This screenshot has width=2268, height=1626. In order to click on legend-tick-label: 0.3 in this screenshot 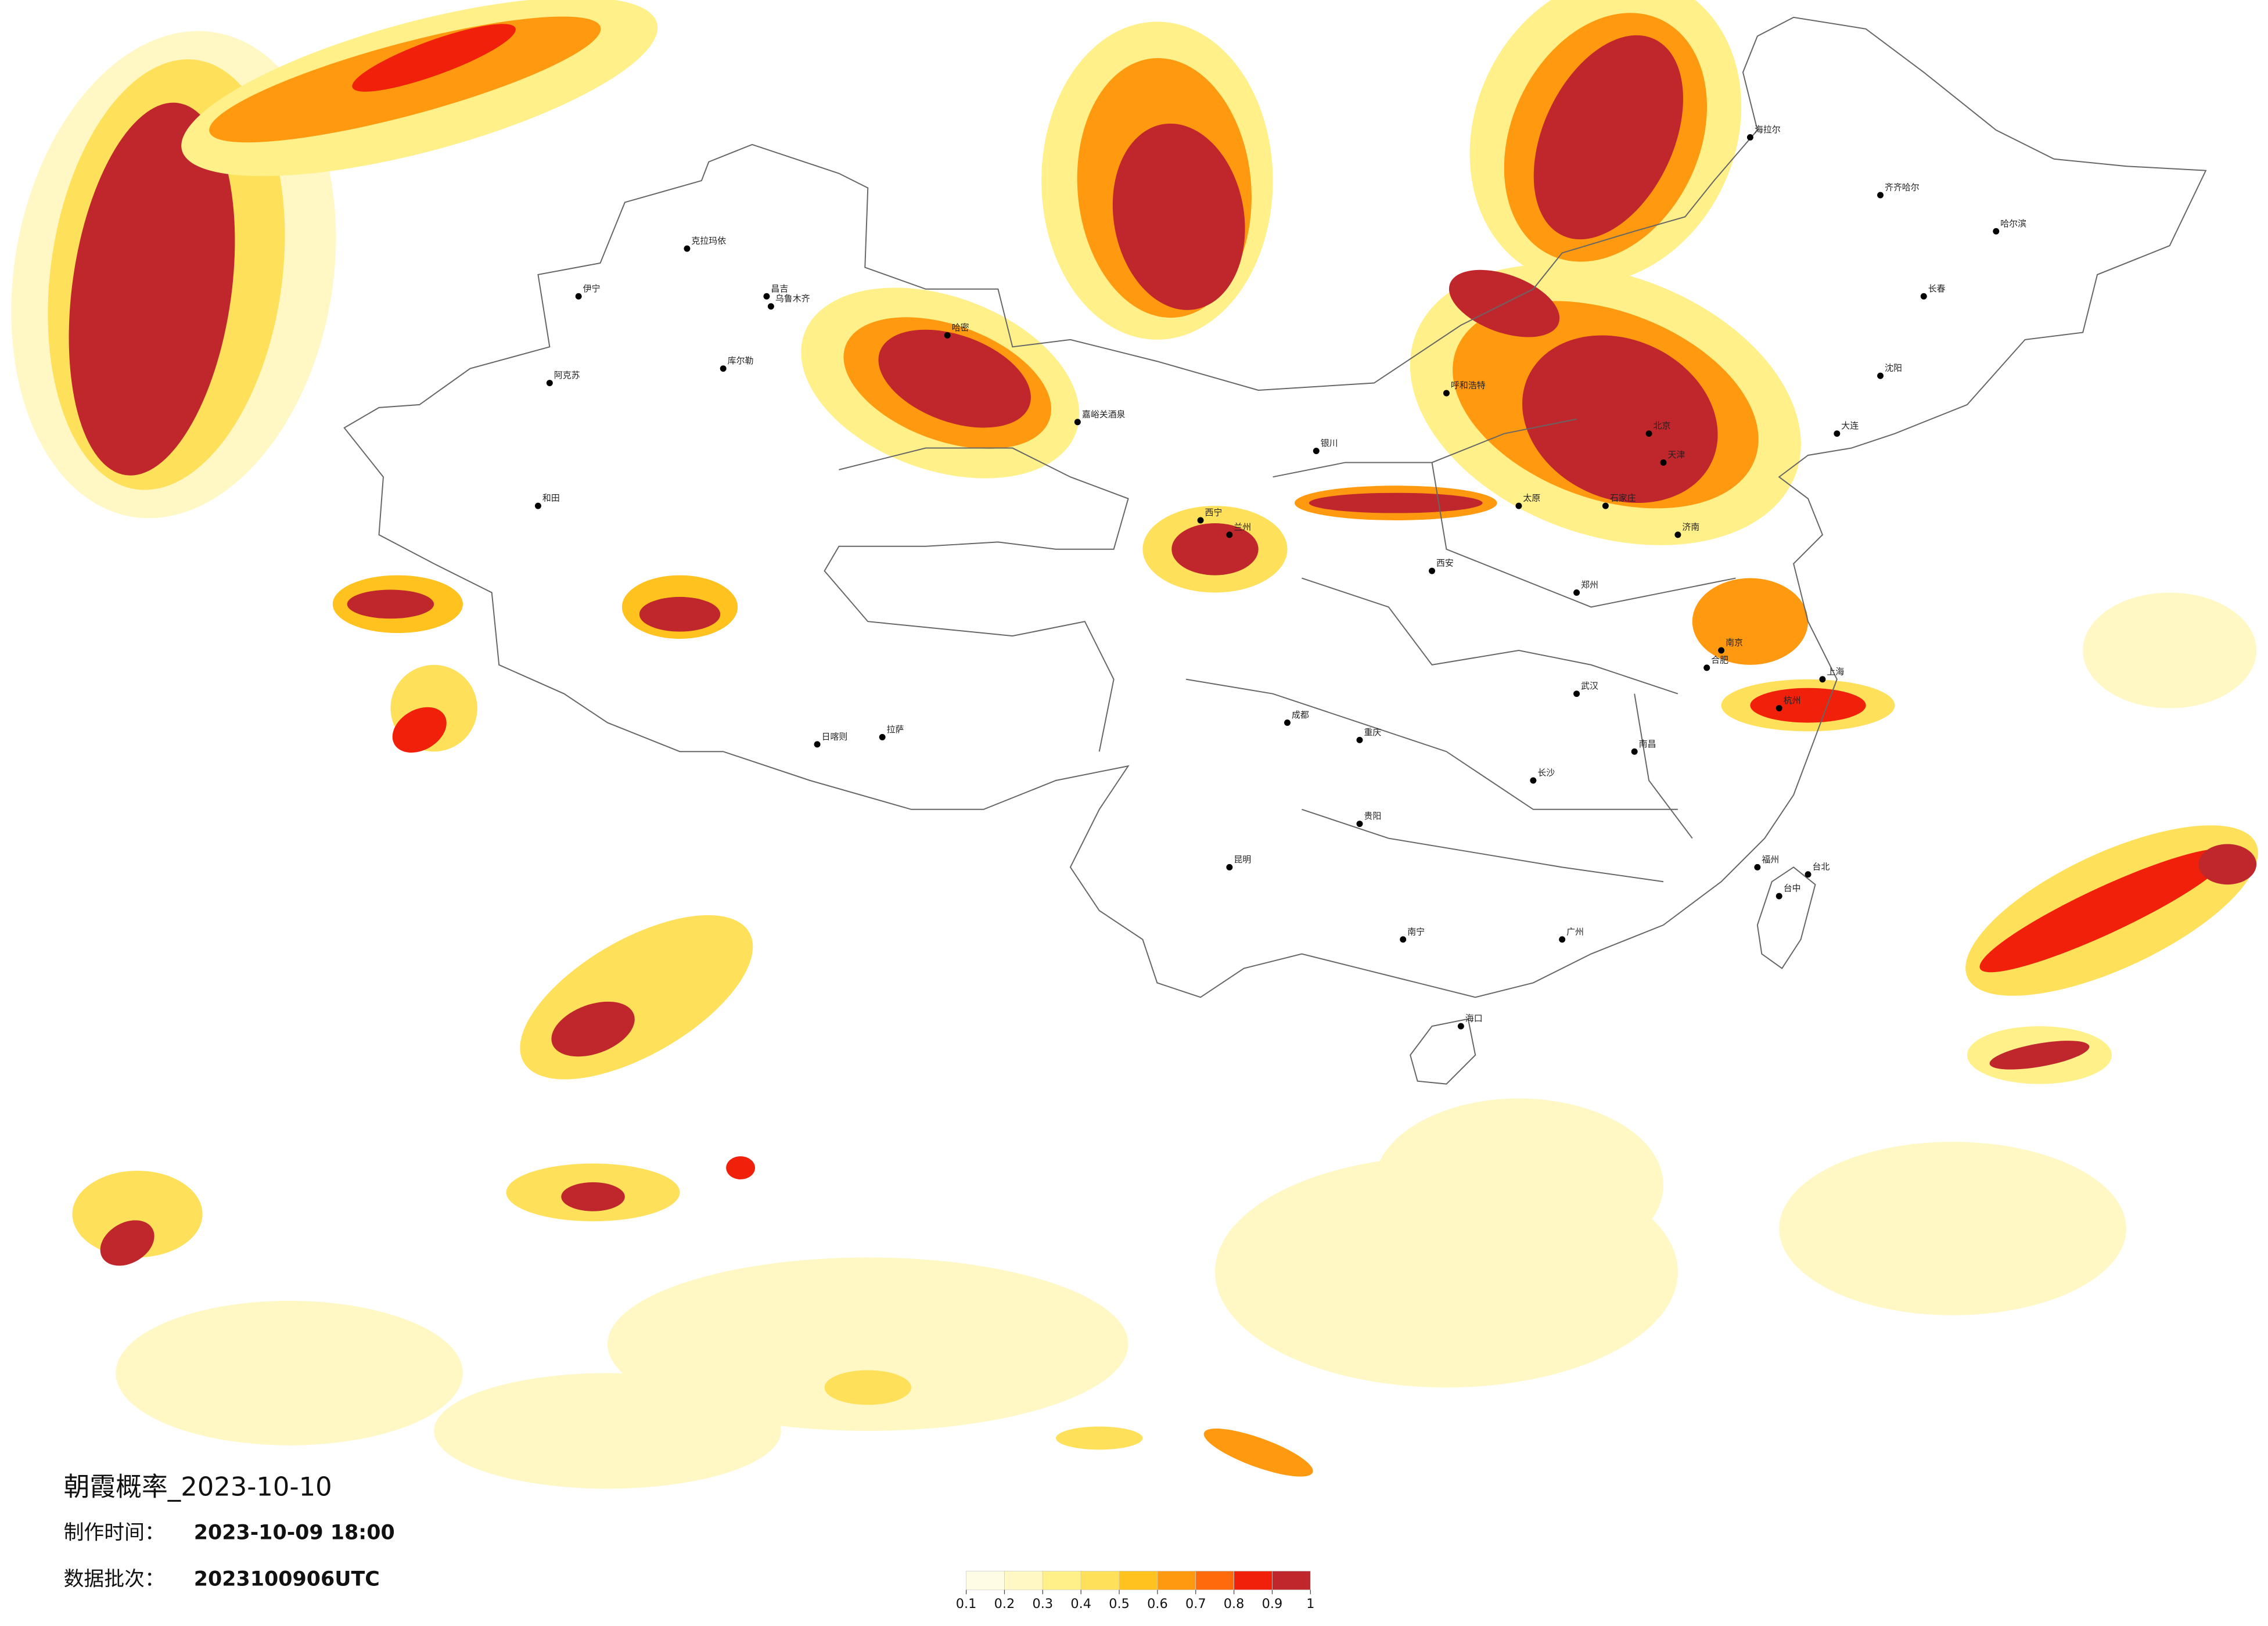, I will do `click(1043, 1603)`.